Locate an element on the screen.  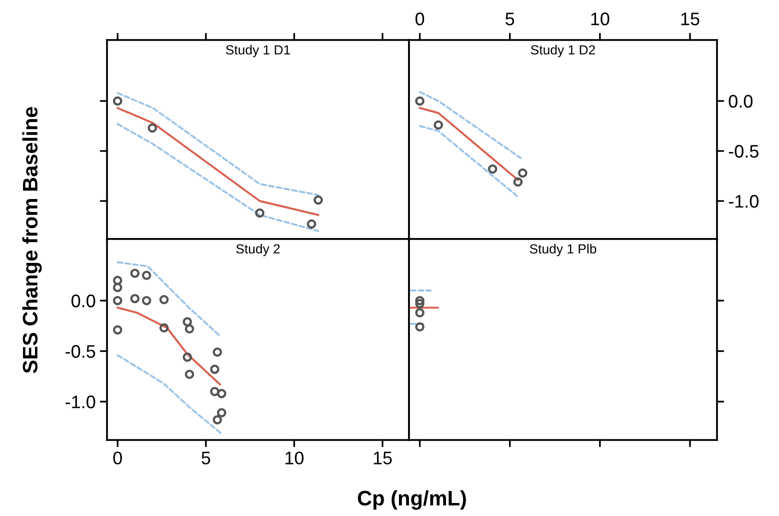
chart-title: Study 2 is located at coordinates (258, 250).